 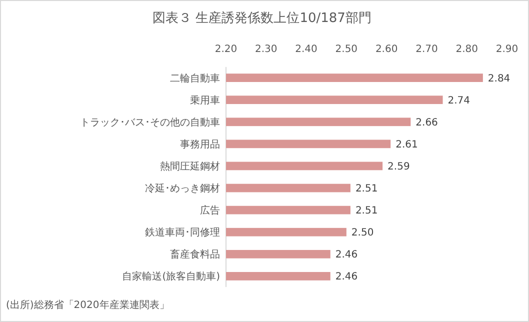 I want to click on y-tick-label: 二輪自動車, so click(x=195, y=78).